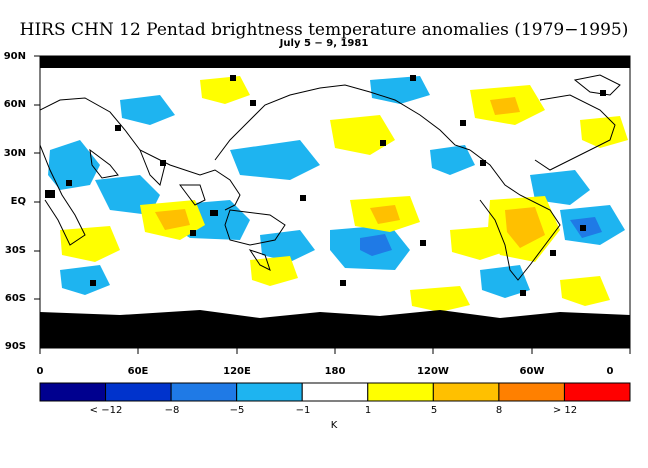 This screenshot has width=648, height=468. Describe the element at coordinates (15, 298) in the screenshot. I see `lat-label-60s: 60S` at that location.